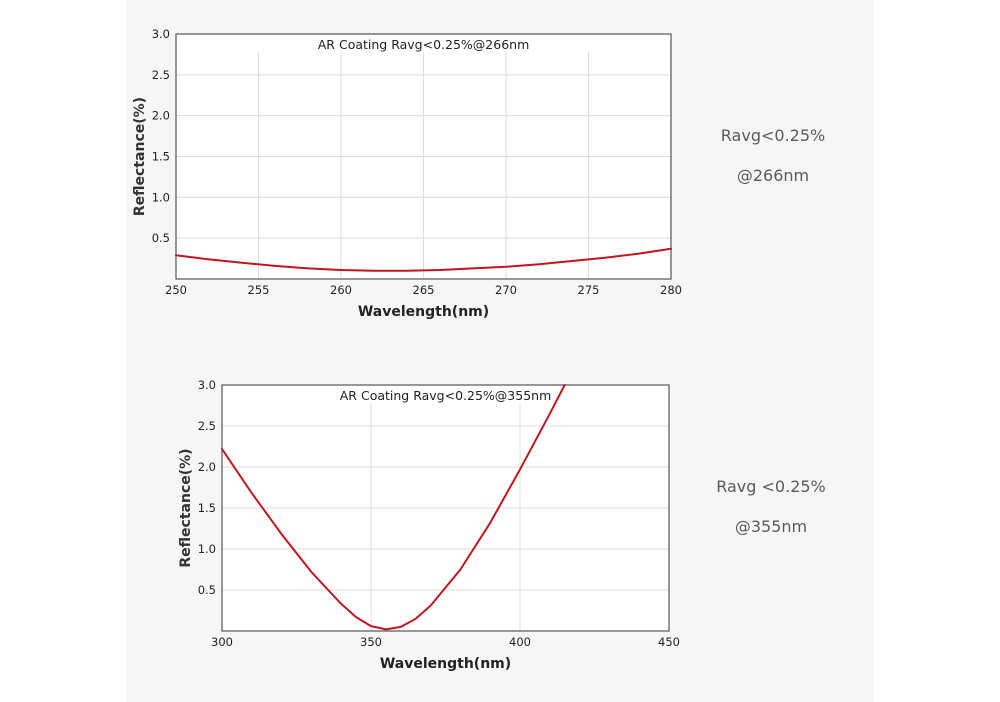  I want to click on side-note-355: Ravg <0.25% @355nm, so click(771, 507).